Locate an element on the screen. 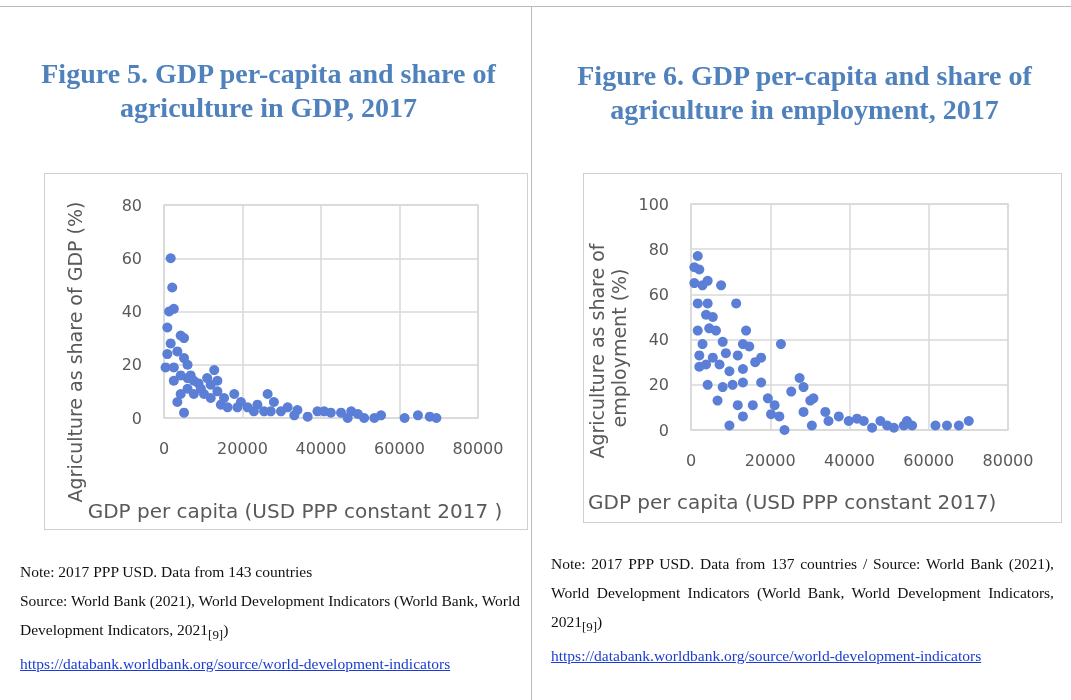 The width and height of the screenshot is (1071, 700). x-axis-title: GDP per capita (USD PPP constant 2017 ) is located at coordinates (295, 511).